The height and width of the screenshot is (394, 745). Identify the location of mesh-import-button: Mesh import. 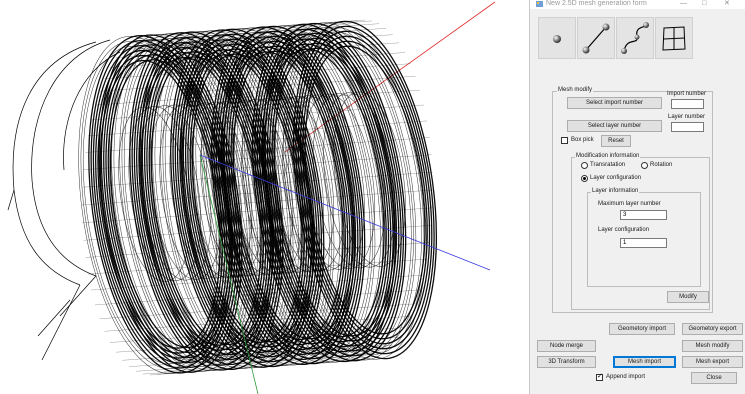
(644, 362).